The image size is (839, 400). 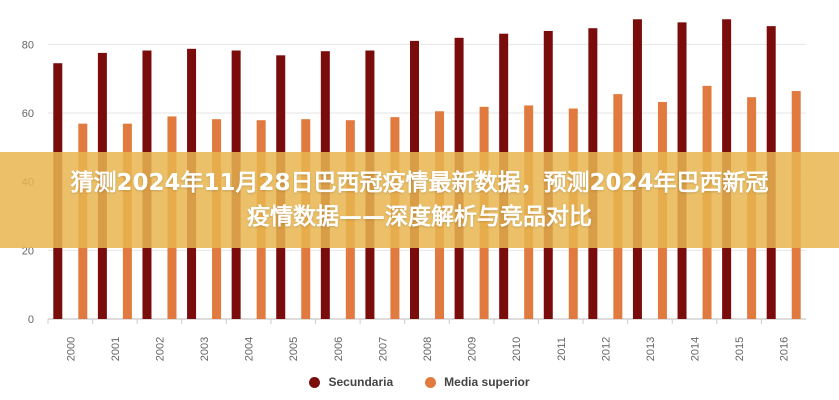 What do you see at coordinates (785, 349) in the screenshot?
I see `x-tick-label: 2016` at bounding box center [785, 349].